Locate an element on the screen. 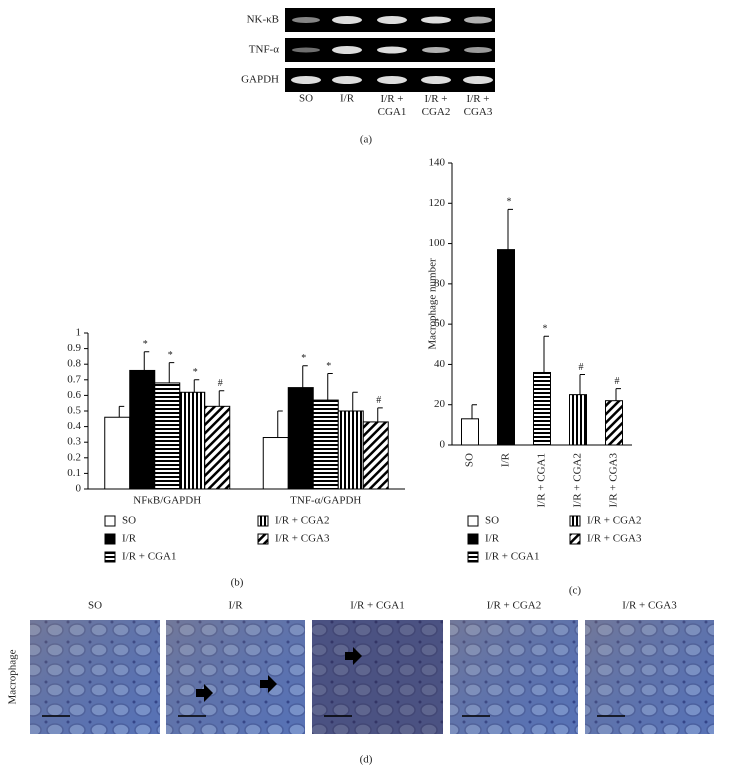  lane-label: SO is located at coordinates (306, 99).